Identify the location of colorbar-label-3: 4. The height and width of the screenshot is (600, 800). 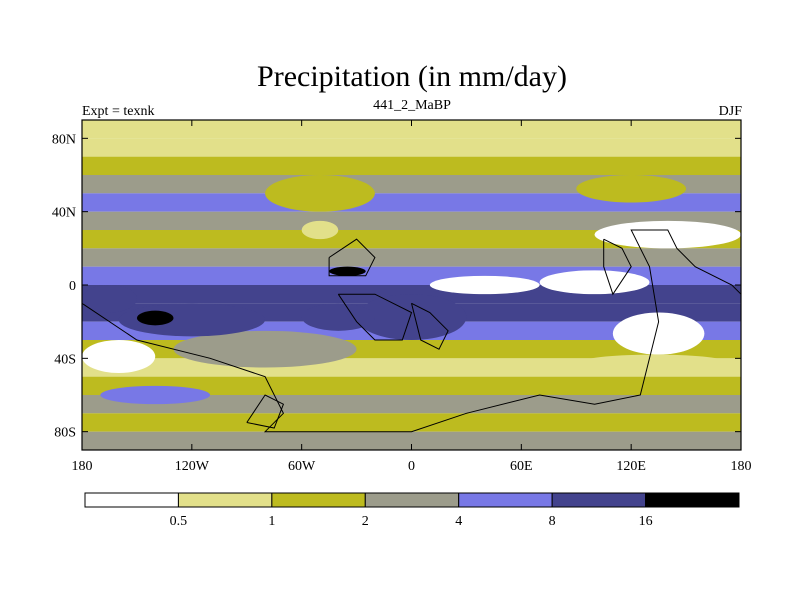
(458, 521).